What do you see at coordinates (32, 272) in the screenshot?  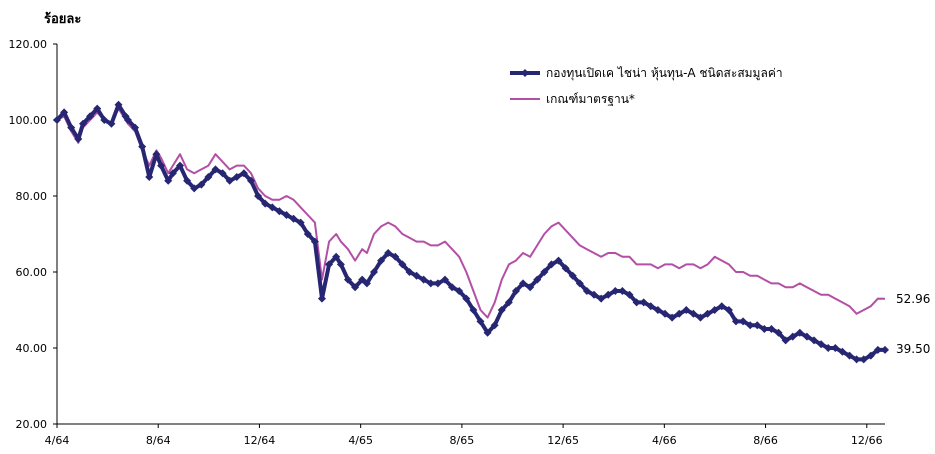 I see `y-tick-label: 60.00` at bounding box center [32, 272].